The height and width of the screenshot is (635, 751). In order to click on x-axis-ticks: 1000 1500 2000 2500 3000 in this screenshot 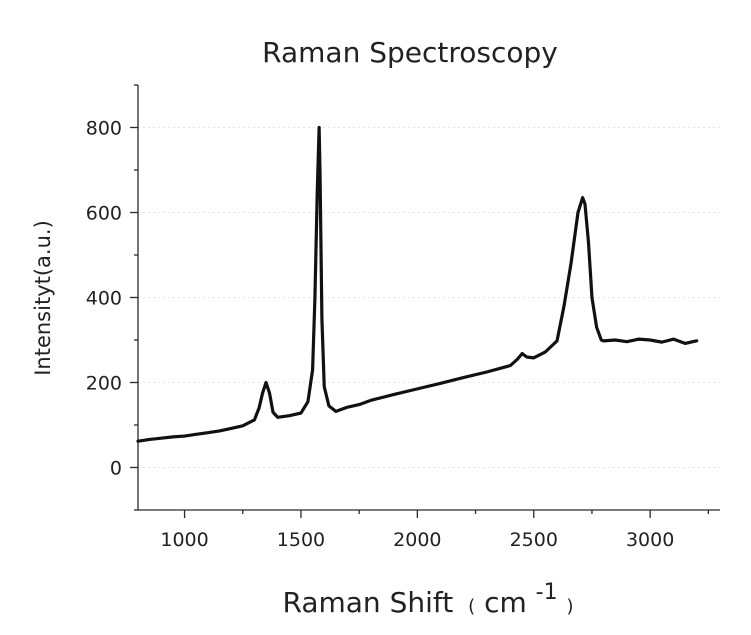, I will do `click(435, 530)`.